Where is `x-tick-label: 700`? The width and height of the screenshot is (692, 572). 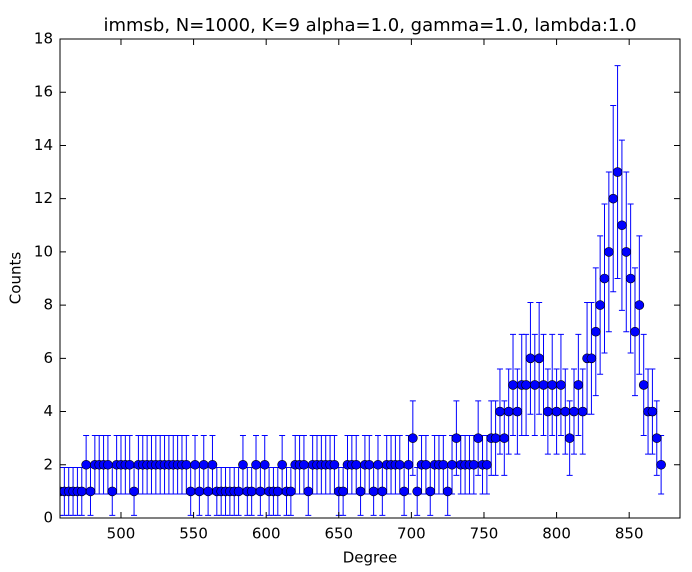 x-tick-label: 700 is located at coordinates (411, 534).